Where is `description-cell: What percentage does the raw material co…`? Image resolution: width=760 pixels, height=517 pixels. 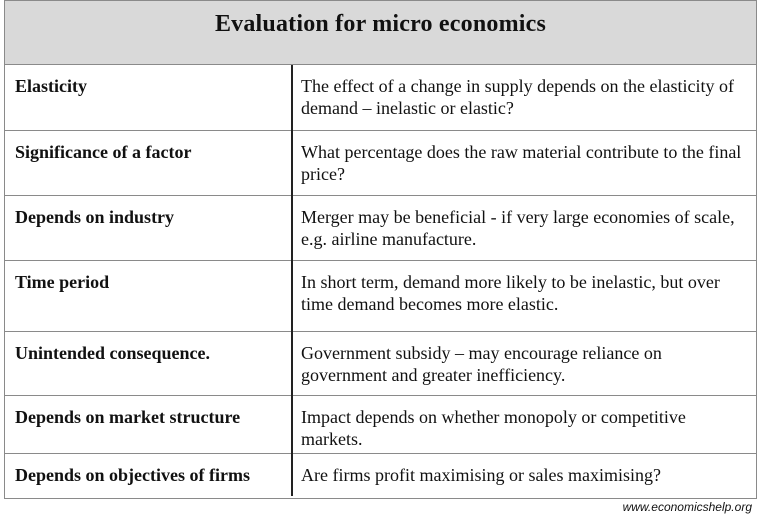
description-cell: What percentage does the raw material co… is located at coordinates (521, 163).